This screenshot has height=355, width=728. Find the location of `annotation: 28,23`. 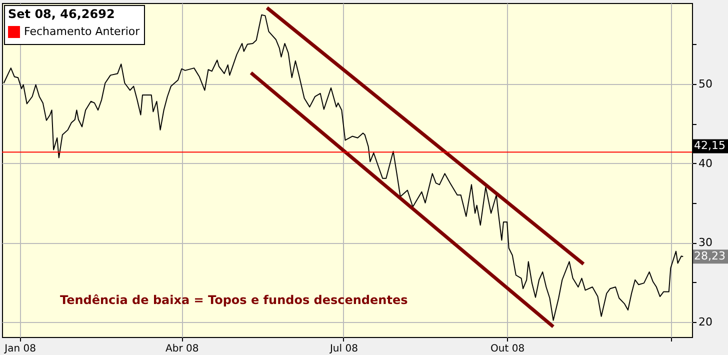

annotation: 28,23 is located at coordinates (710, 256).